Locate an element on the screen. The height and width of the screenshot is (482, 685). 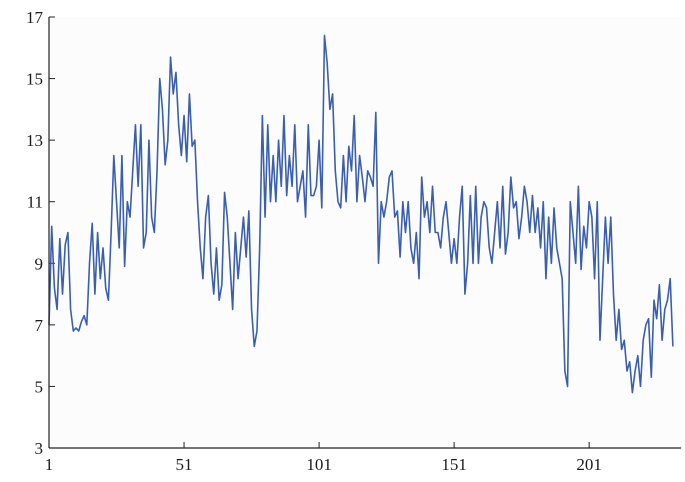
x-tick-label: 201 is located at coordinates (589, 464).